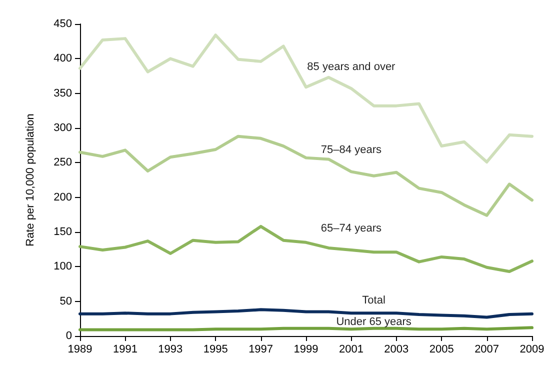 The image size is (560, 374). I want to click on y-tick-label: 300, so click(63, 128).